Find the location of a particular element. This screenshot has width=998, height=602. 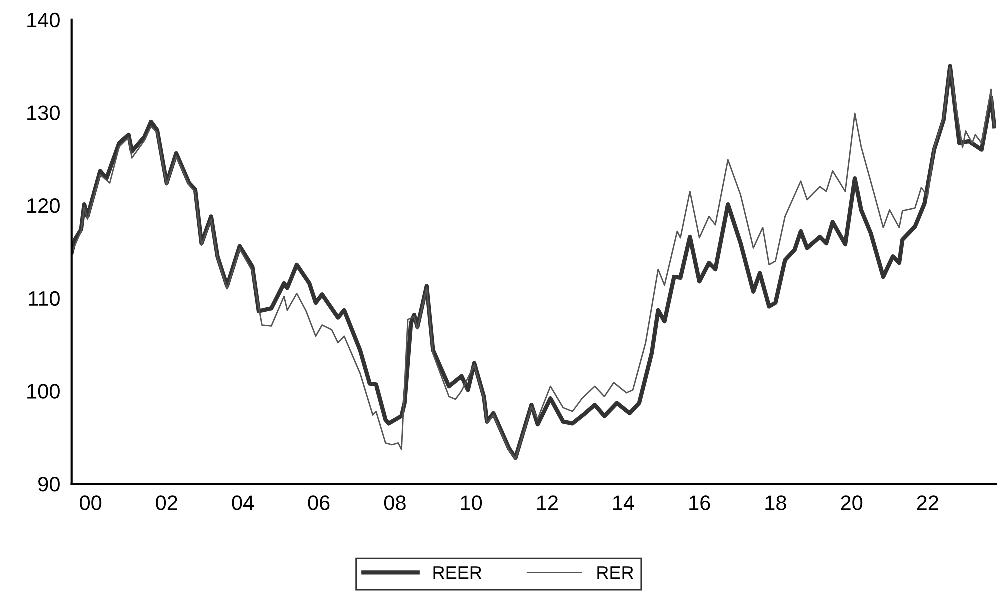

x-tick-label: 10 is located at coordinates (471, 503).